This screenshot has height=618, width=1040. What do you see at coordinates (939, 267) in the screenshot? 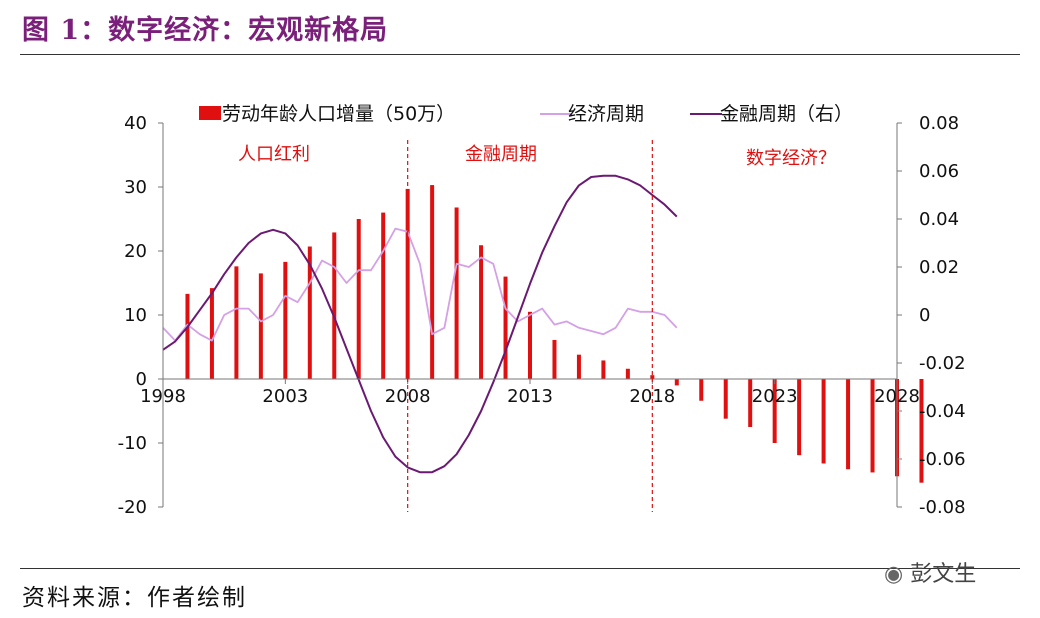
I see `right-axis-tick-label: 0.02` at bounding box center [939, 267].